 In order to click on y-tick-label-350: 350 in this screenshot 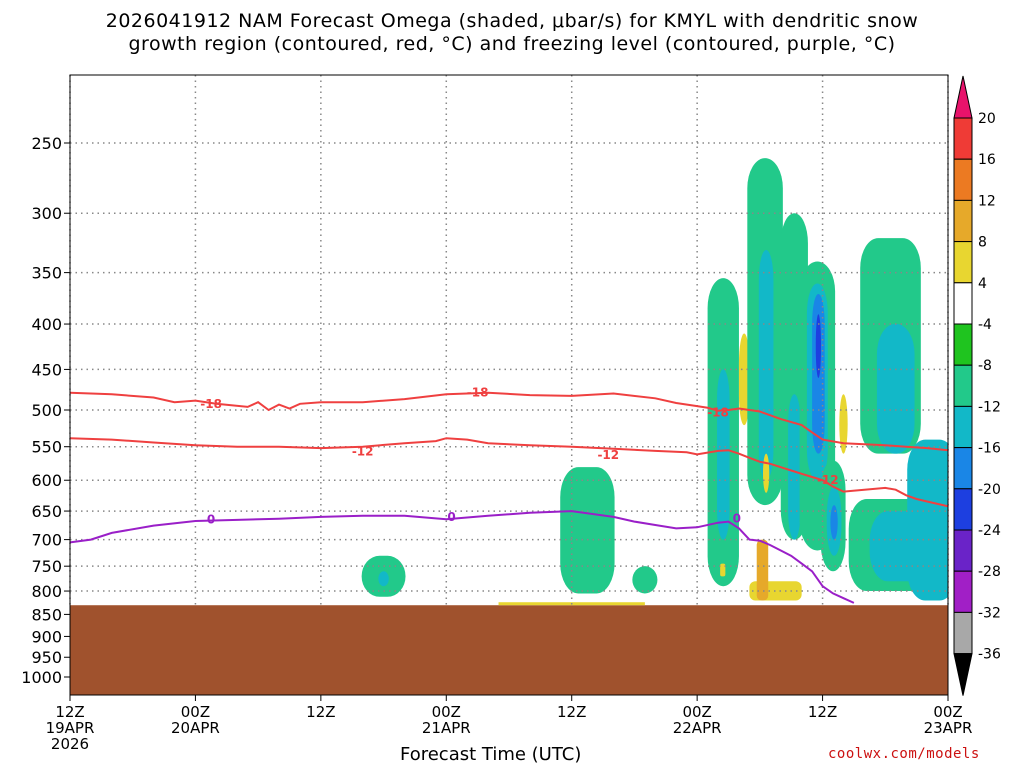, I will do `click(46, 273)`.